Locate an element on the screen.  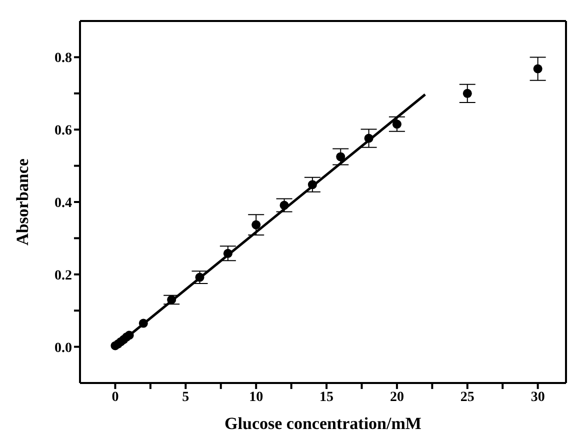
x-axis-title: Glucose concentration/mM is located at coordinates (323, 423).